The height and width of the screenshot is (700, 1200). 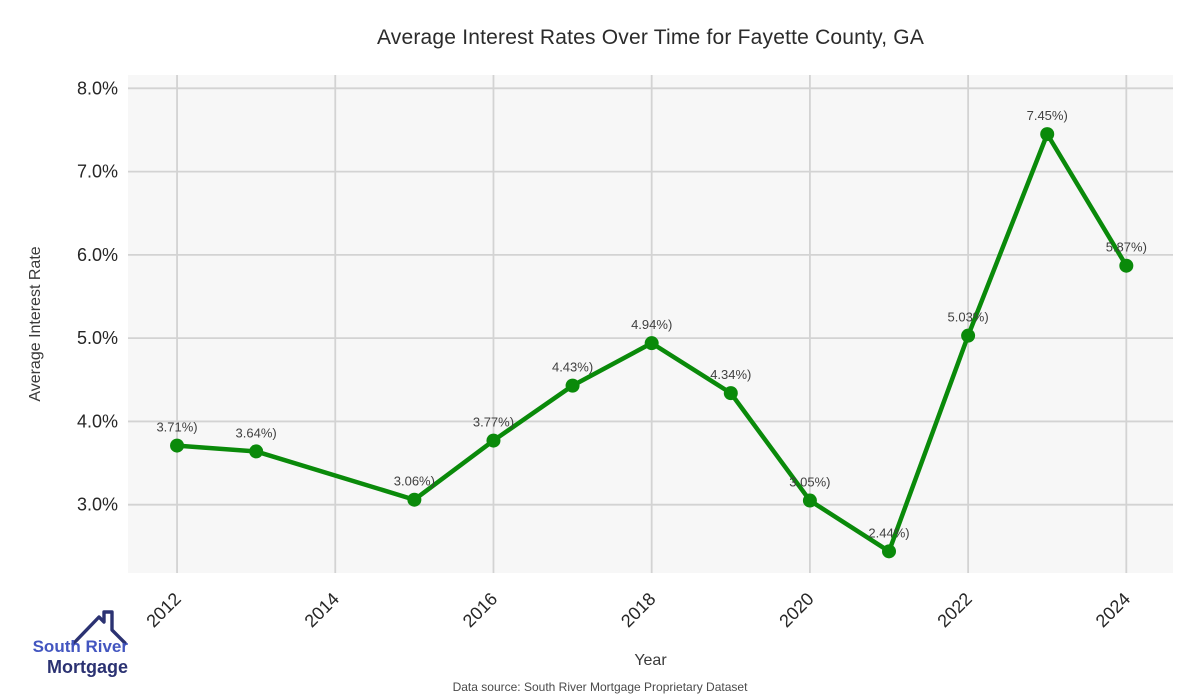 What do you see at coordinates (480, 610) in the screenshot?
I see `x-tick-label: 2016` at bounding box center [480, 610].